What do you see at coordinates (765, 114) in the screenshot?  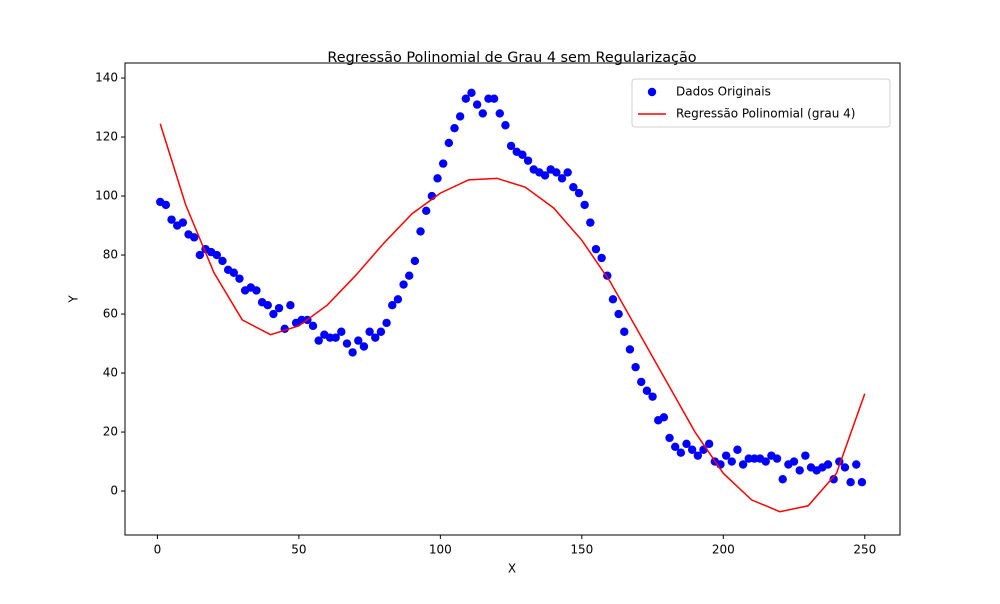 I see `legend-label: Regressão Polinomial (grau 4)` at bounding box center [765, 114].